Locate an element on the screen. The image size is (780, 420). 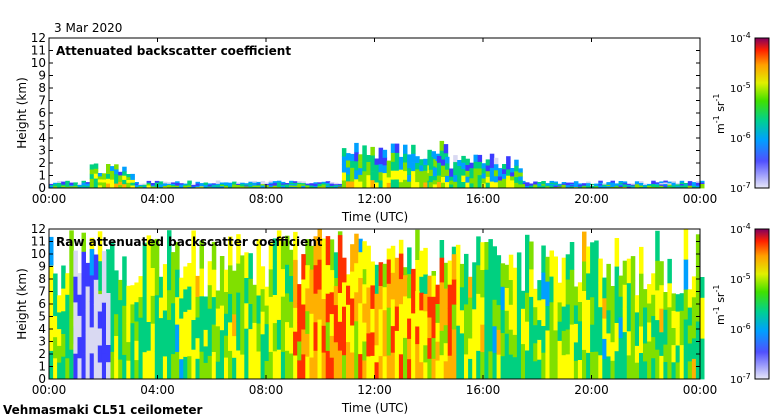
y-tick-label: 1 is located at coordinates (42, 367).